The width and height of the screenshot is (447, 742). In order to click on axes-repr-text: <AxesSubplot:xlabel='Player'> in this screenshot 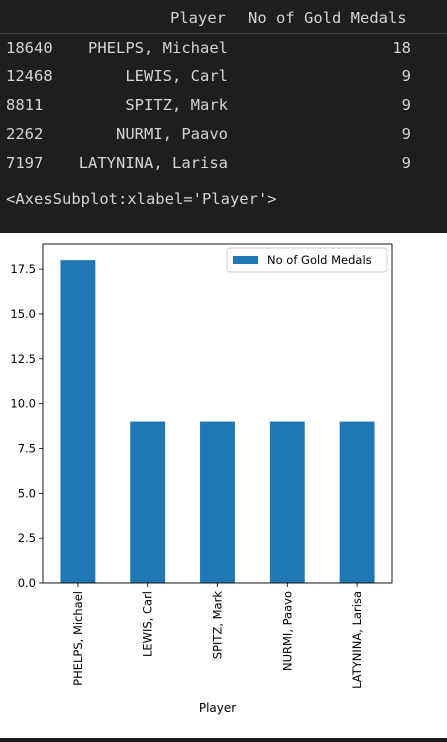, I will do `click(141, 199)`.